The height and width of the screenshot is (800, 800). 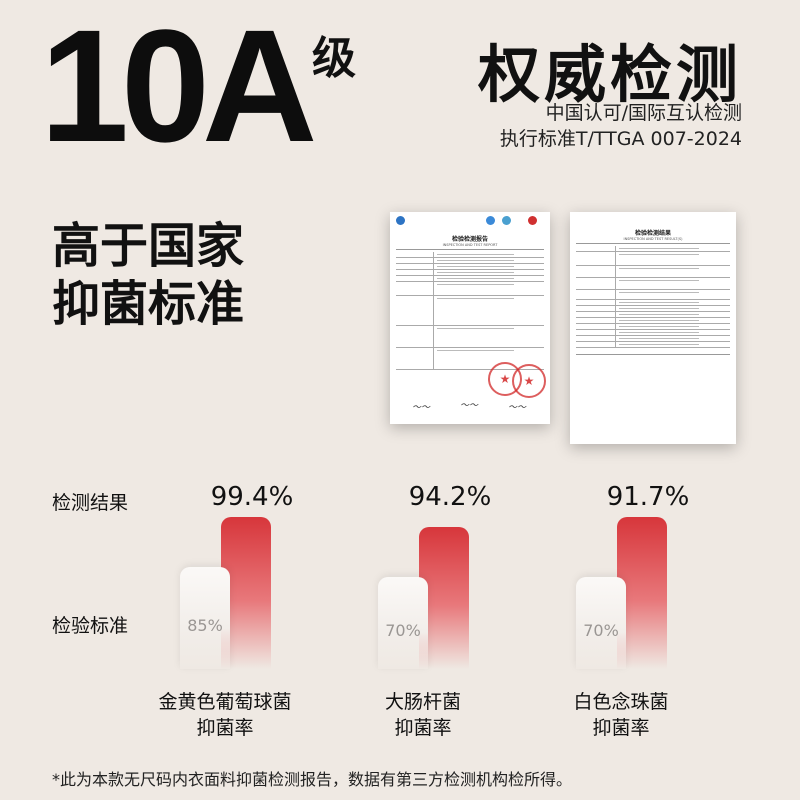 What do you see at coordinates (179, 87) in the screenshot?
I see `grade-heading: 10A` at bounding box center [179, 87].